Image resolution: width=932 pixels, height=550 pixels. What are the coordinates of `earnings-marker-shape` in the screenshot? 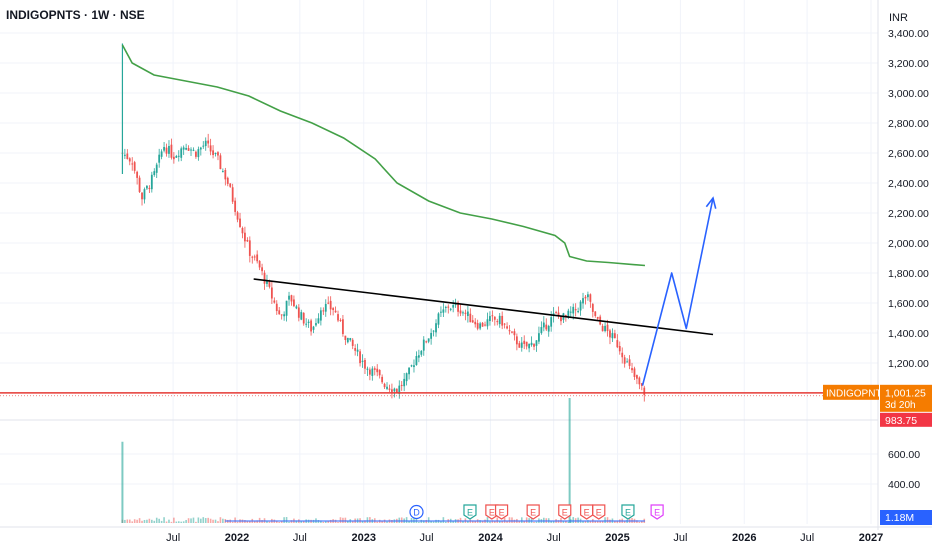 It's located at (501, 512).